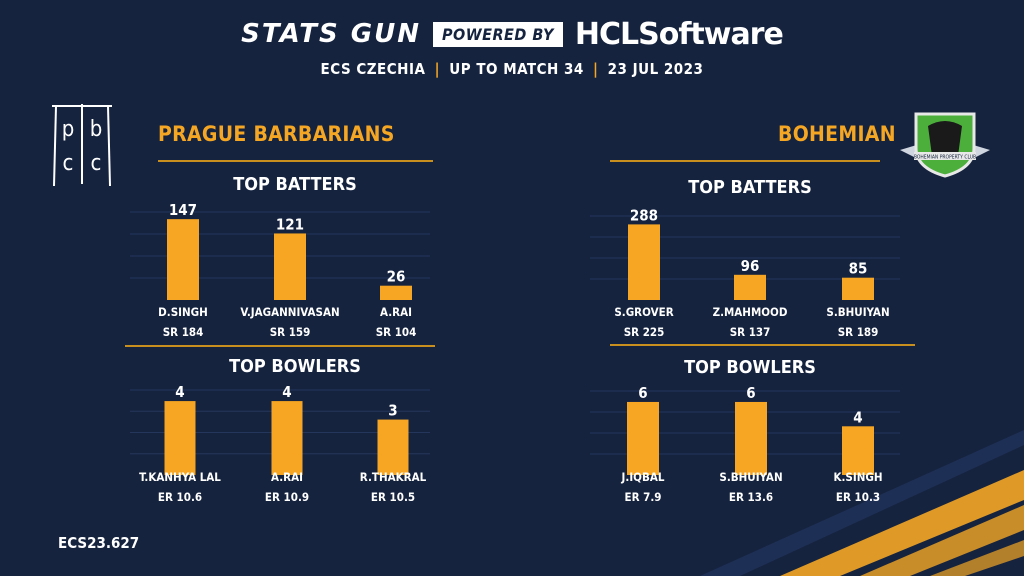  Describe the element at coordinates (858, 332) in the screenshot. I see `stat-label: SR 189` at that location.